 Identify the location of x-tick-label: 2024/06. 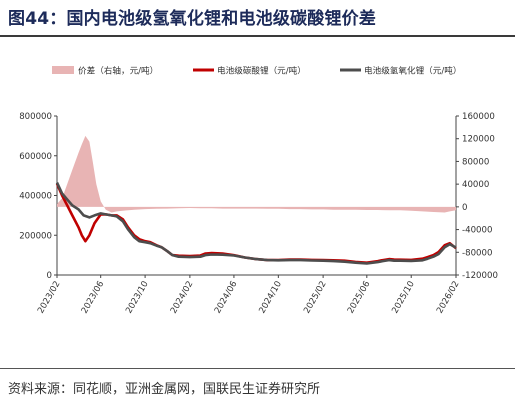
(226, 297).